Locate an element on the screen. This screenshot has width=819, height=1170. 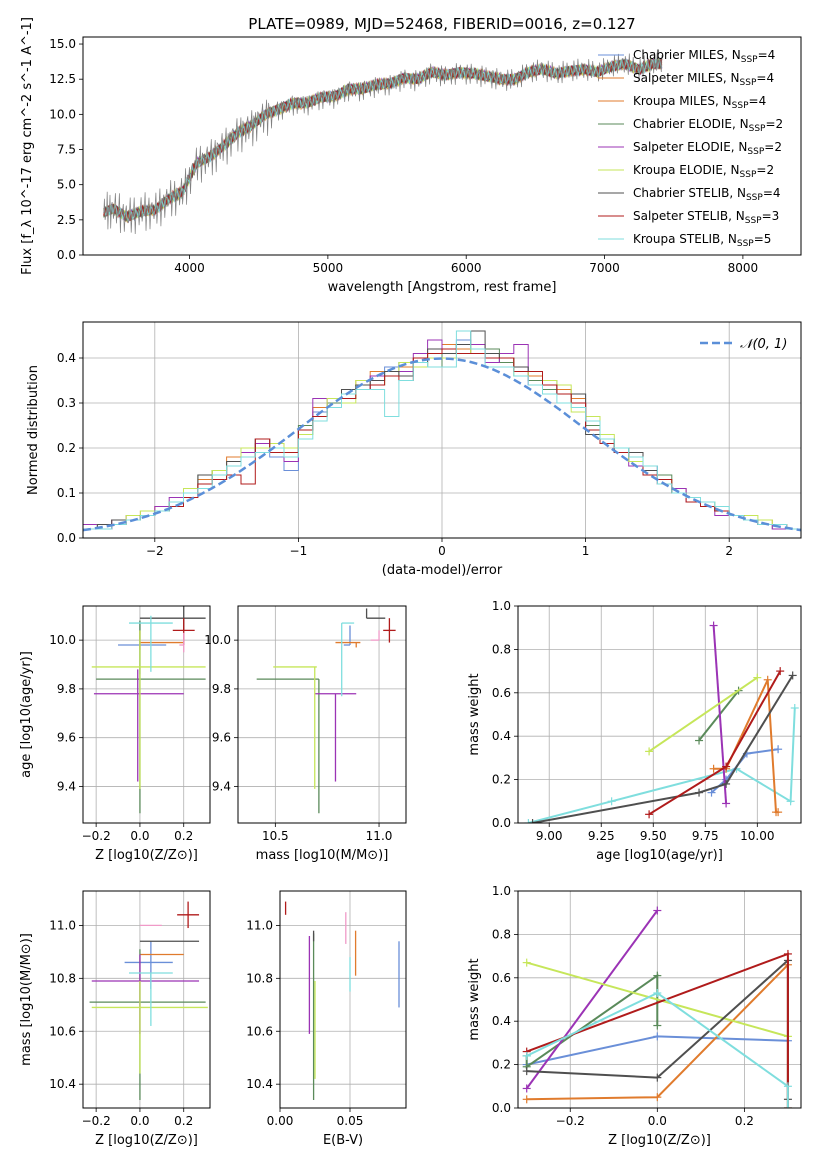
x-axis-label: age [log10(age/yr)] is located at coordinates (659, 855).